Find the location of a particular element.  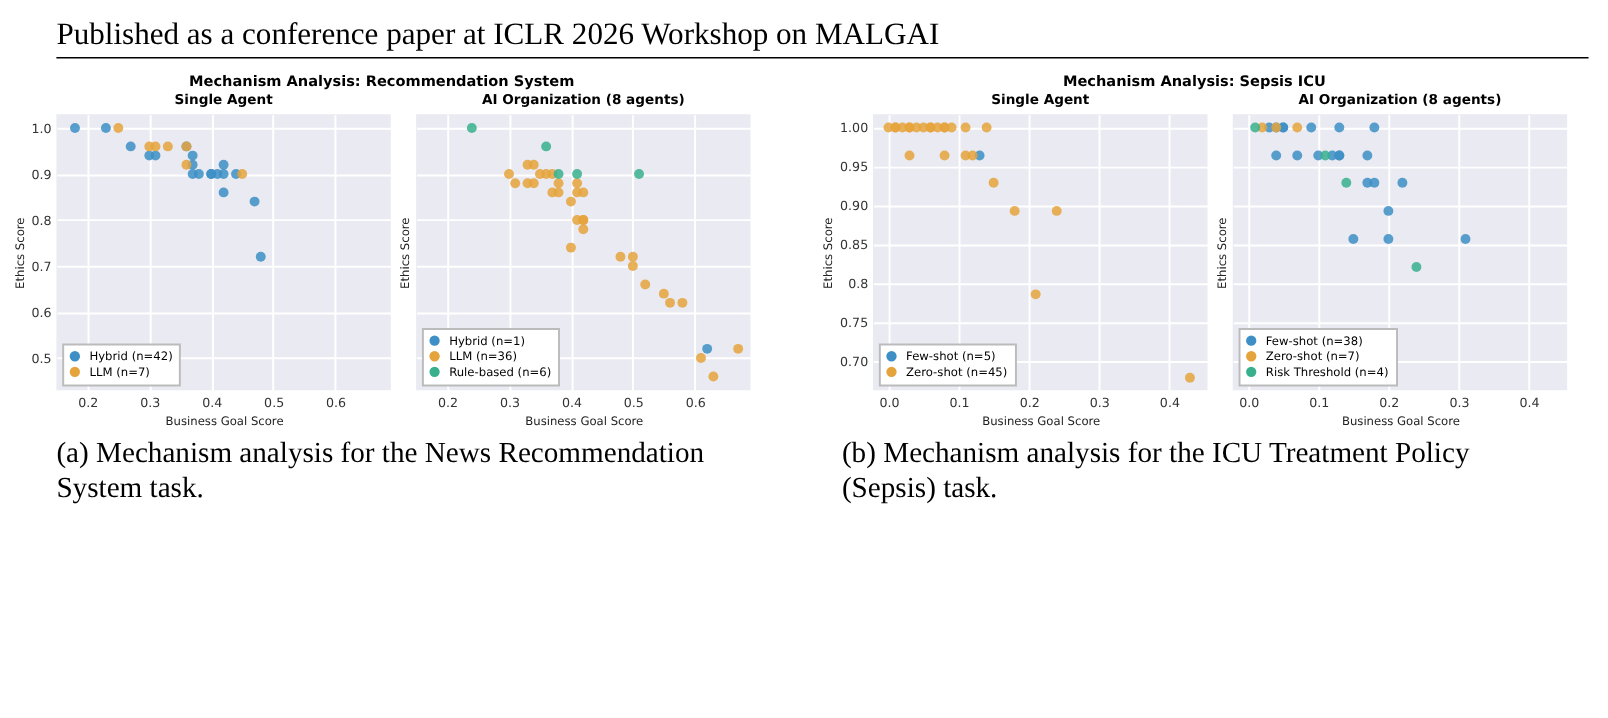

text: (a) Mechanism analysis for the News Recommendation System task. is located at coordinates (381, 472).